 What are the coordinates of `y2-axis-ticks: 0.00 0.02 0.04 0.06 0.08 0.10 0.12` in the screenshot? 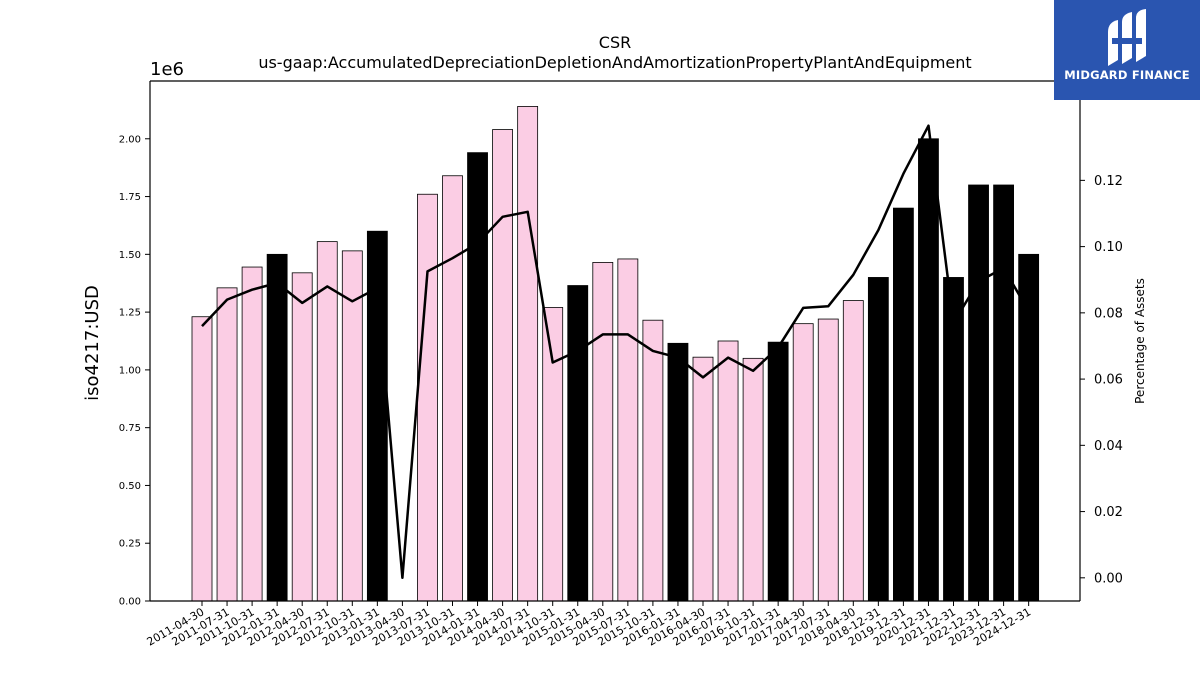 It's located at (1101, 380).